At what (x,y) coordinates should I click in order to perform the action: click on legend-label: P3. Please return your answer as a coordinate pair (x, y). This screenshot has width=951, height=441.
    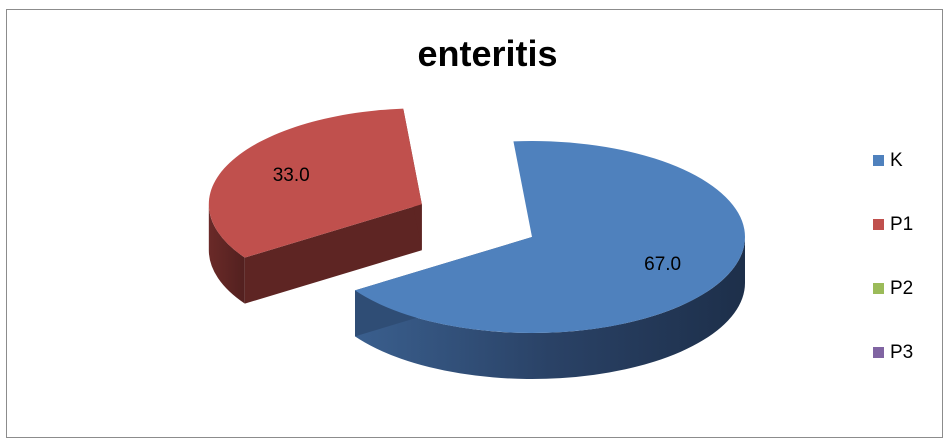
    Looking at the image, I should click on (902, 352).